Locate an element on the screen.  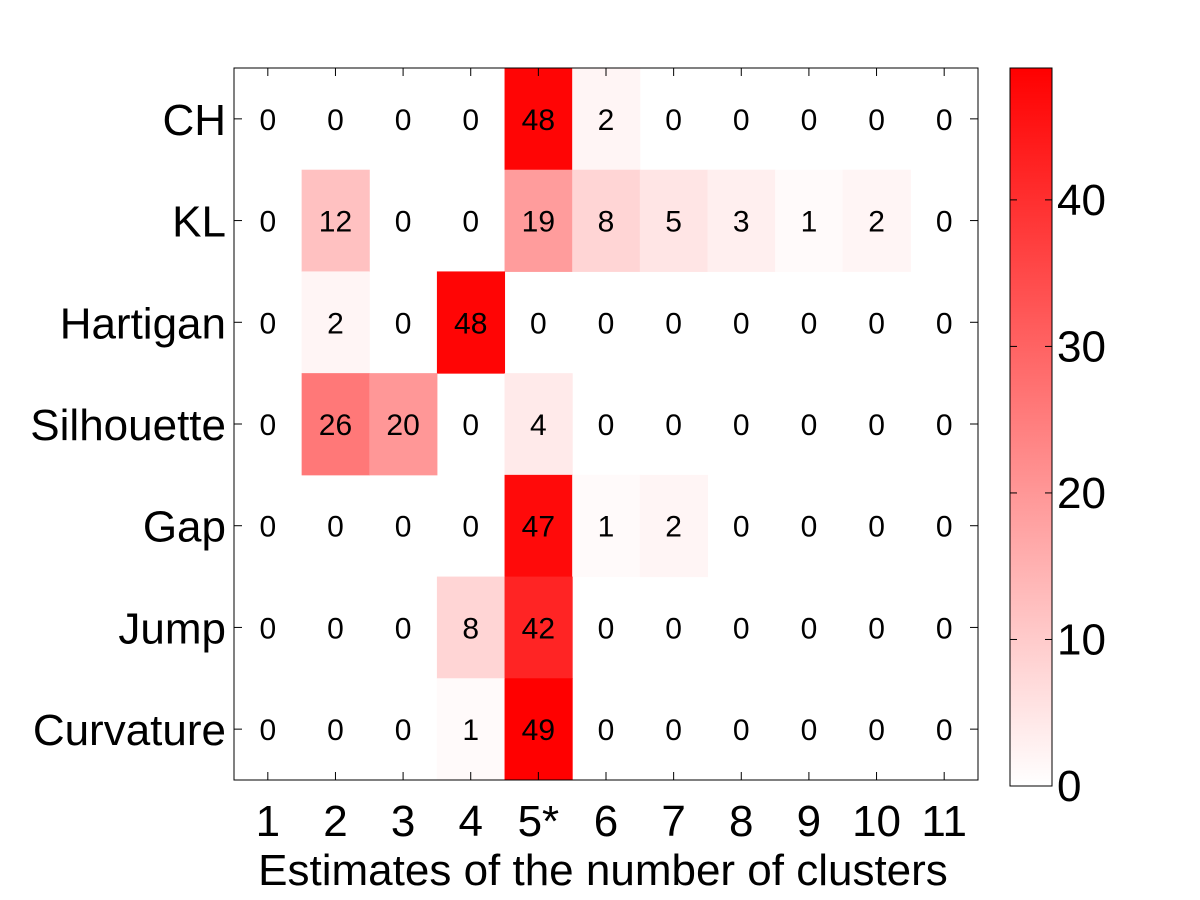
y-tick-label: CH is located at coordinates (194, 120).